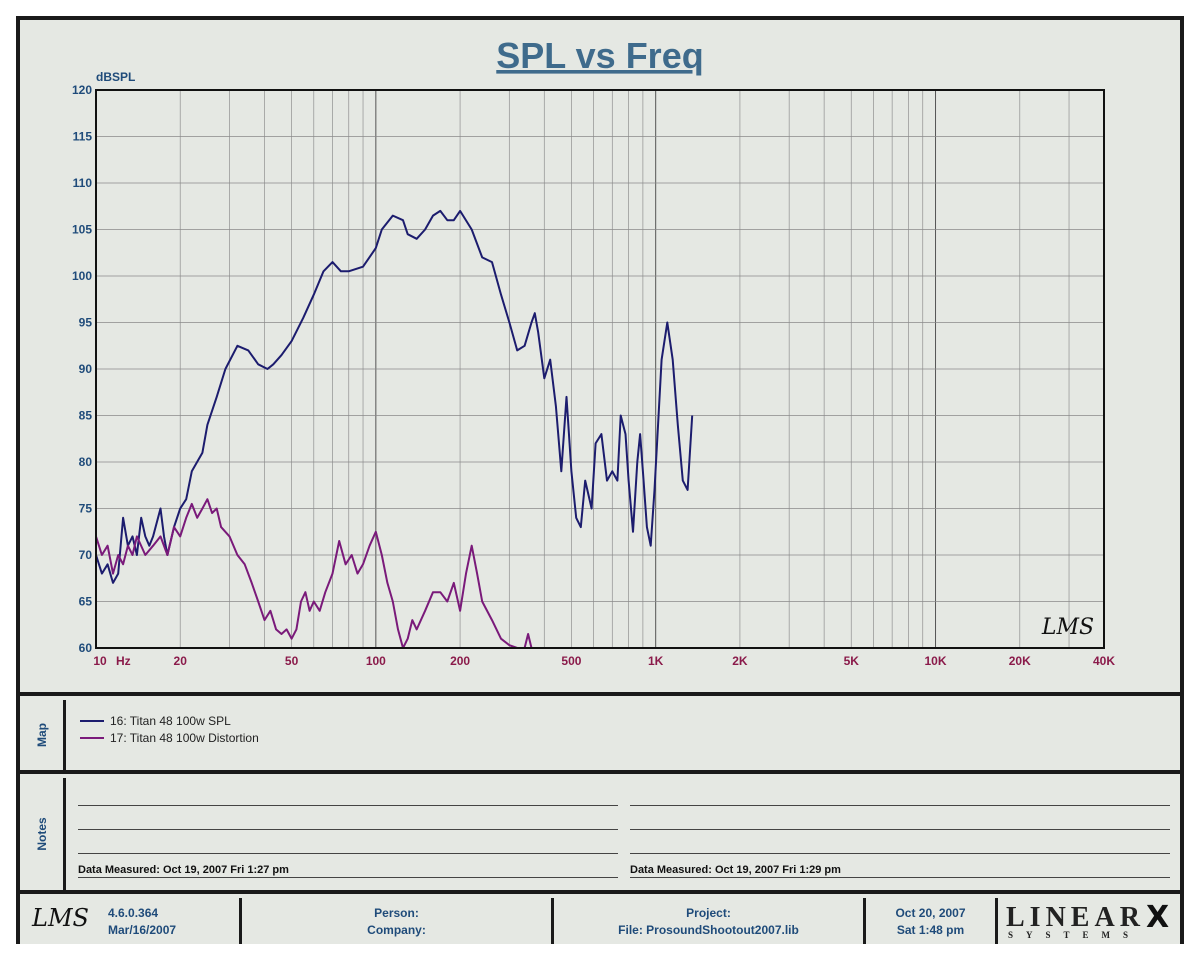 The image size is (1200, 960). Describe the element at coordinates (170, 721) in the screenshot. I see `legend-label-spl: 16: Titan 48 100w SPL` at that location.